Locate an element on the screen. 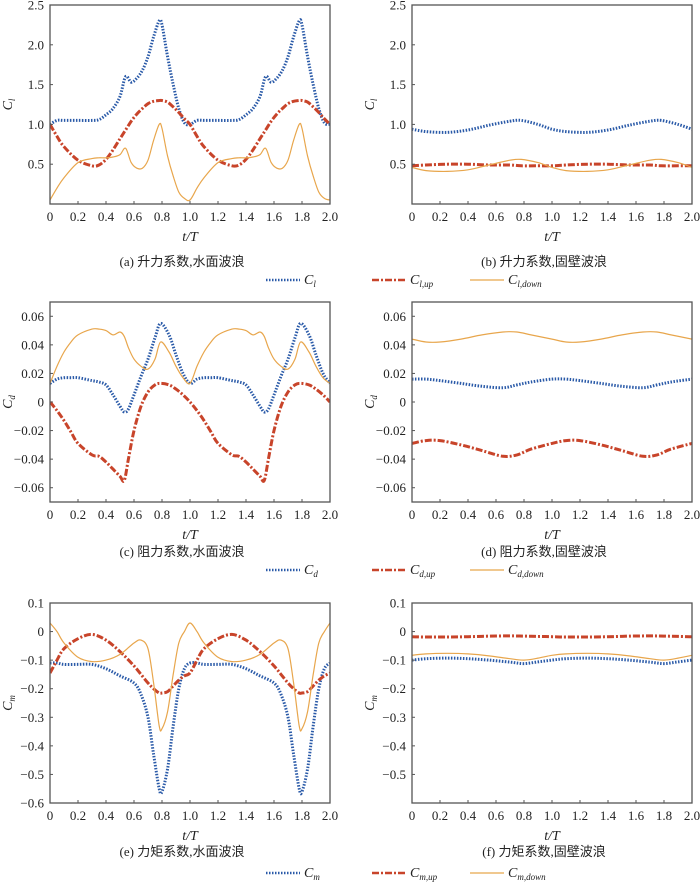 The width and height of the screenshot is (700, 891). y-tick-label: 0.1 is located at coordinates (36, 603).